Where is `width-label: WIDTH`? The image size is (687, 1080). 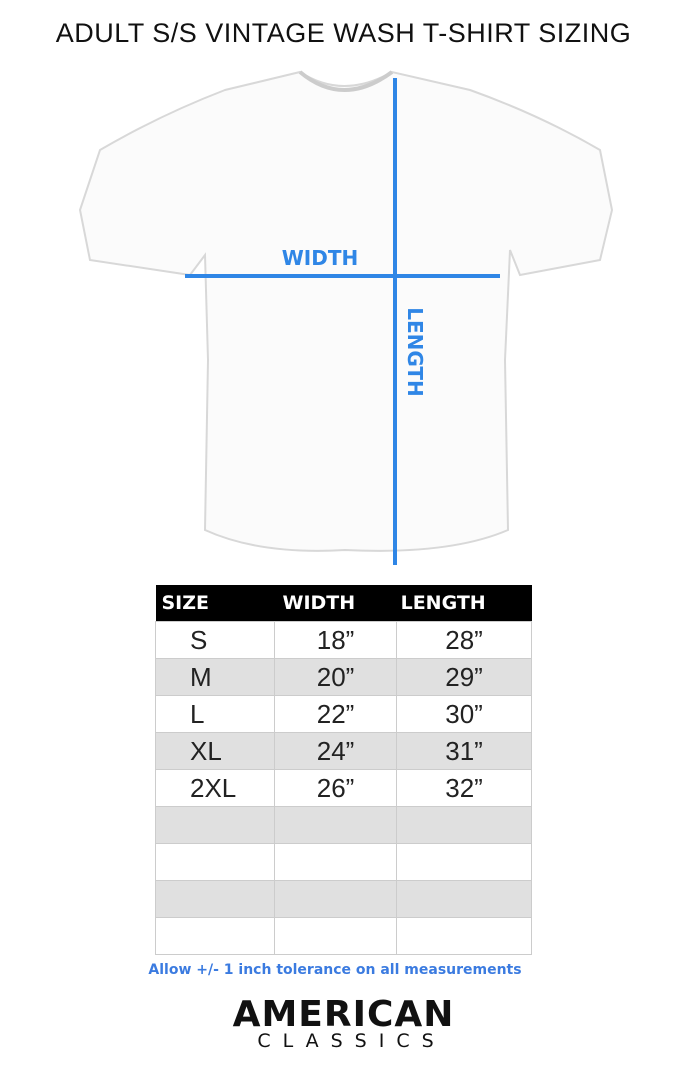
width-label: WIDTH is located at coordinates (320, 258).